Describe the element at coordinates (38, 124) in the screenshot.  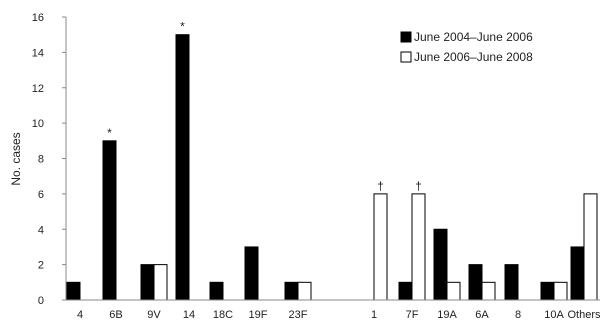
I see `y-tick-label: 10` at that location.